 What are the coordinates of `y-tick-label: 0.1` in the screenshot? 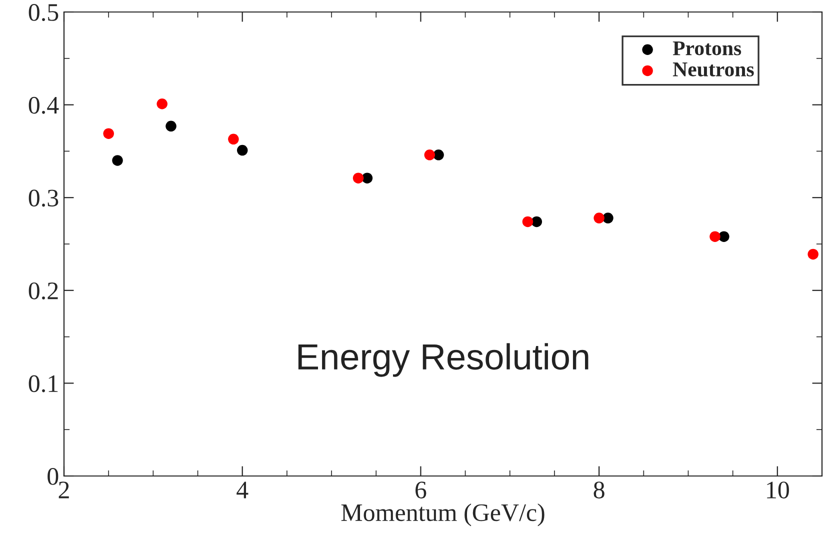 It's located at (43, 383).